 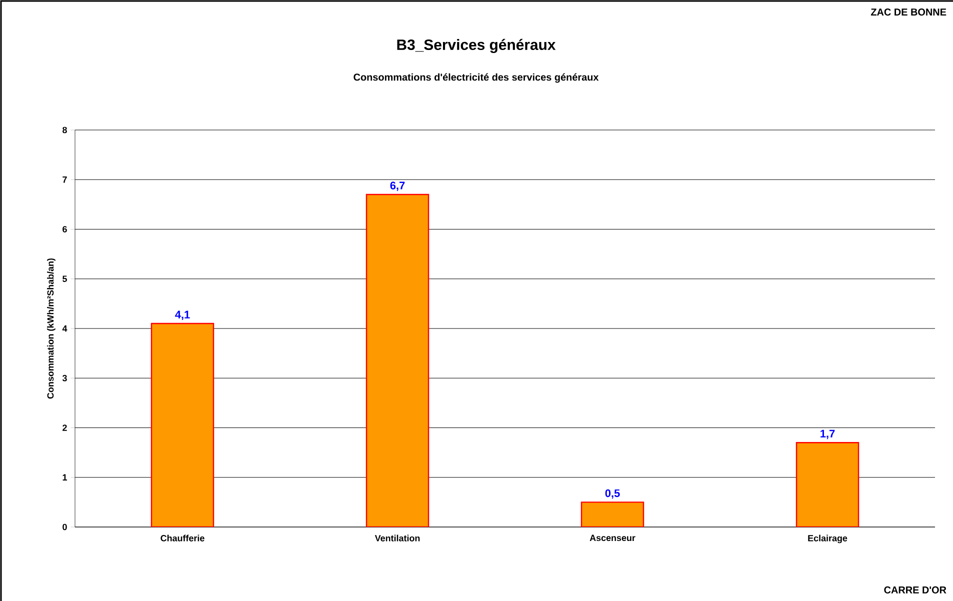 I want to click on text: CARRE D'OR, so click(x=915, y=590).